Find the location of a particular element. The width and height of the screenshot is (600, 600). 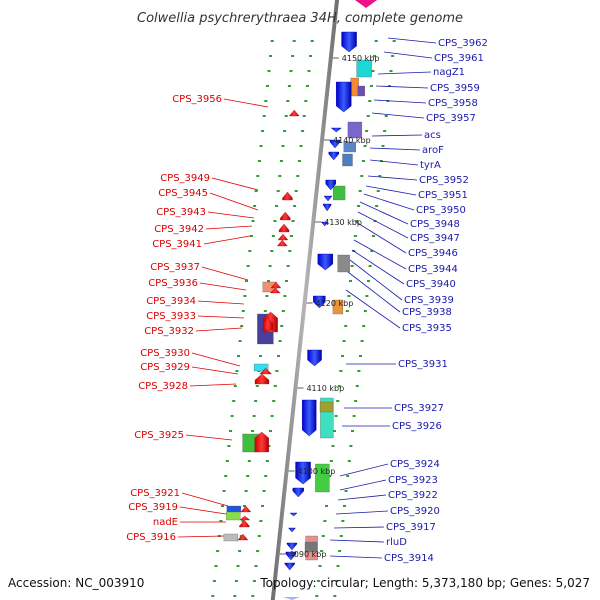

scale-tick-label: 4150 kbp is located at coordinates (361, 58).